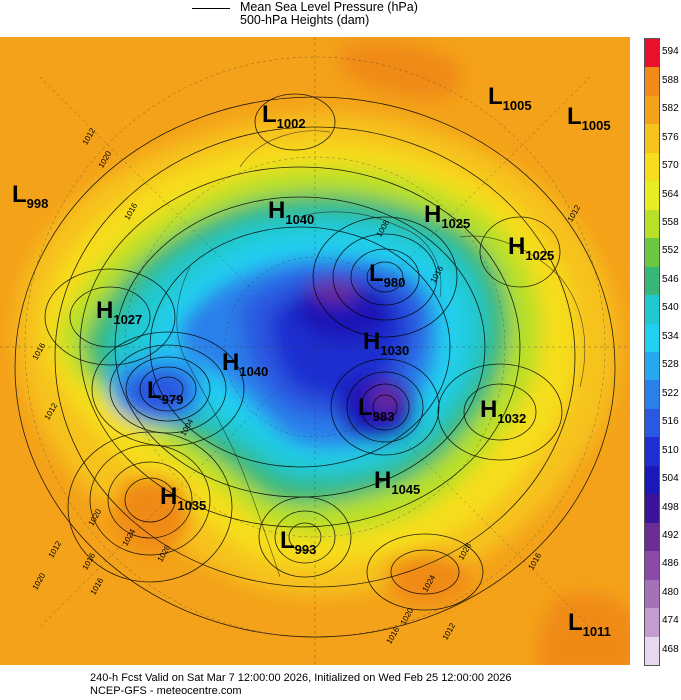 The height and width of the screenshot is (700, 681). I want to click on center-pressure-value: 1045, so click(406, 489).